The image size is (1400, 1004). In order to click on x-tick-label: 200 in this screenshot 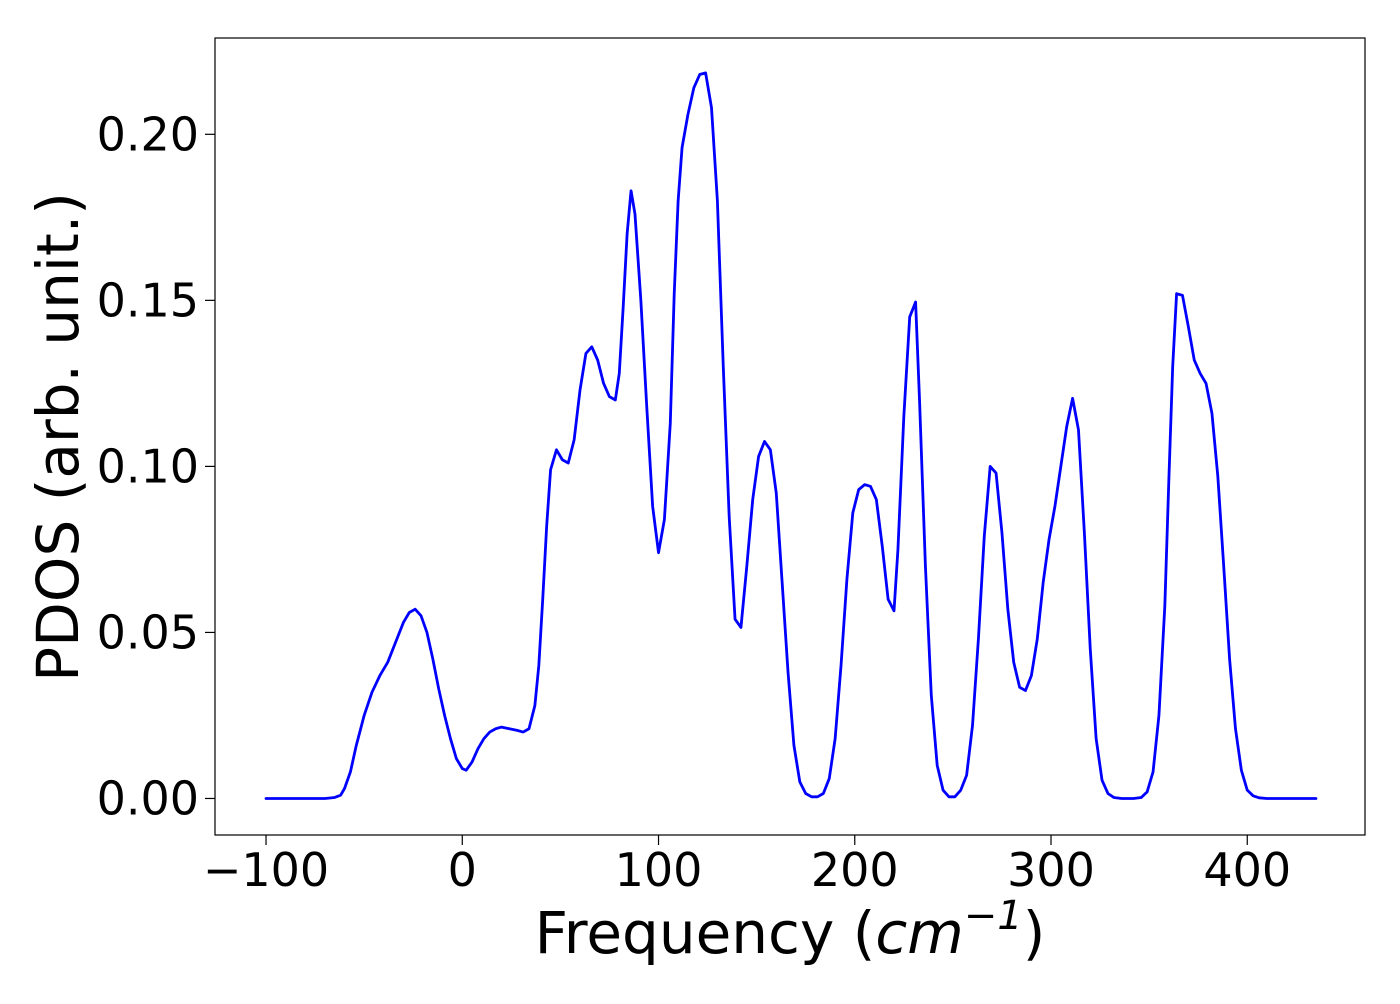, I will do `click(855, 870)`.